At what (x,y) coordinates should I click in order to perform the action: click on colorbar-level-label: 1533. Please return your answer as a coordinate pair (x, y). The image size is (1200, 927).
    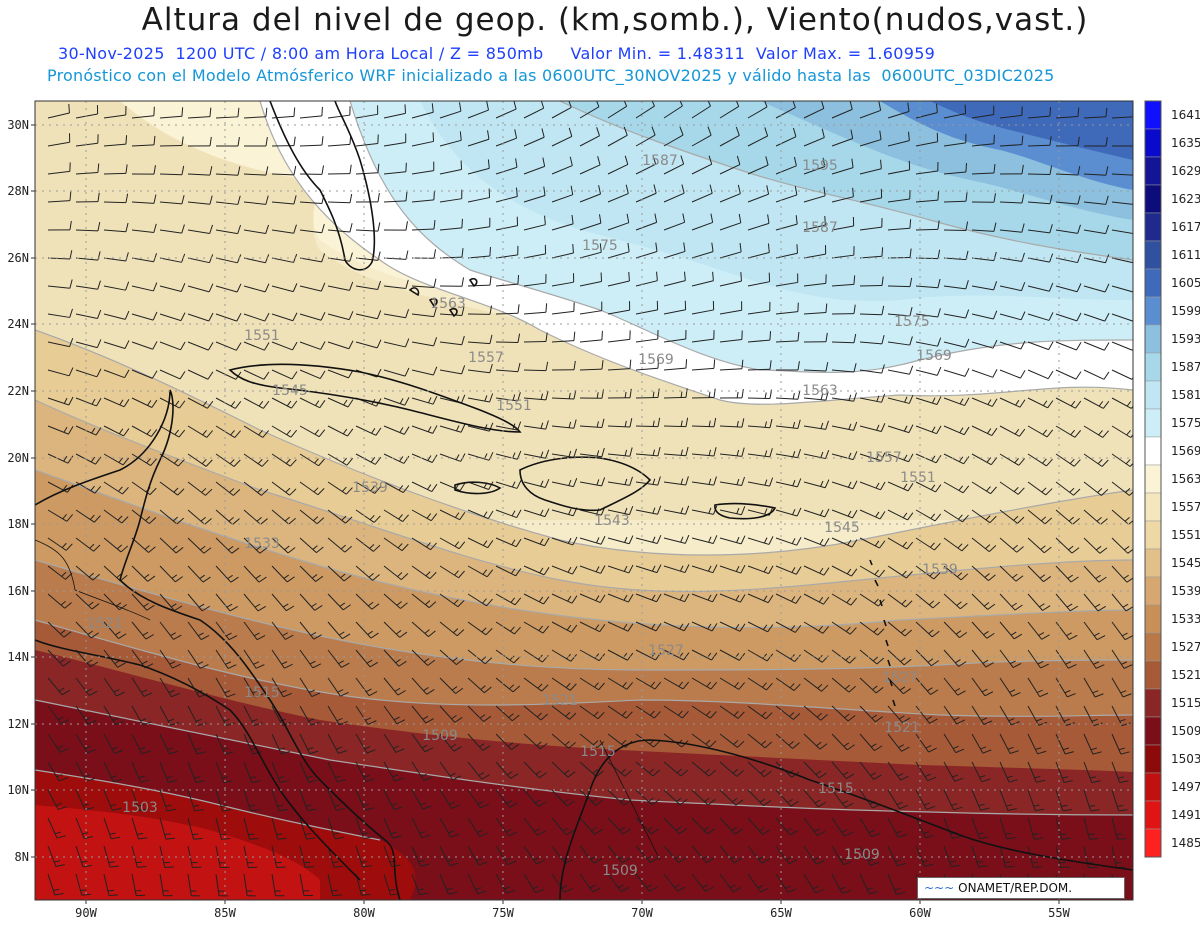
    Looking at the image, I should click on (1185, 619).